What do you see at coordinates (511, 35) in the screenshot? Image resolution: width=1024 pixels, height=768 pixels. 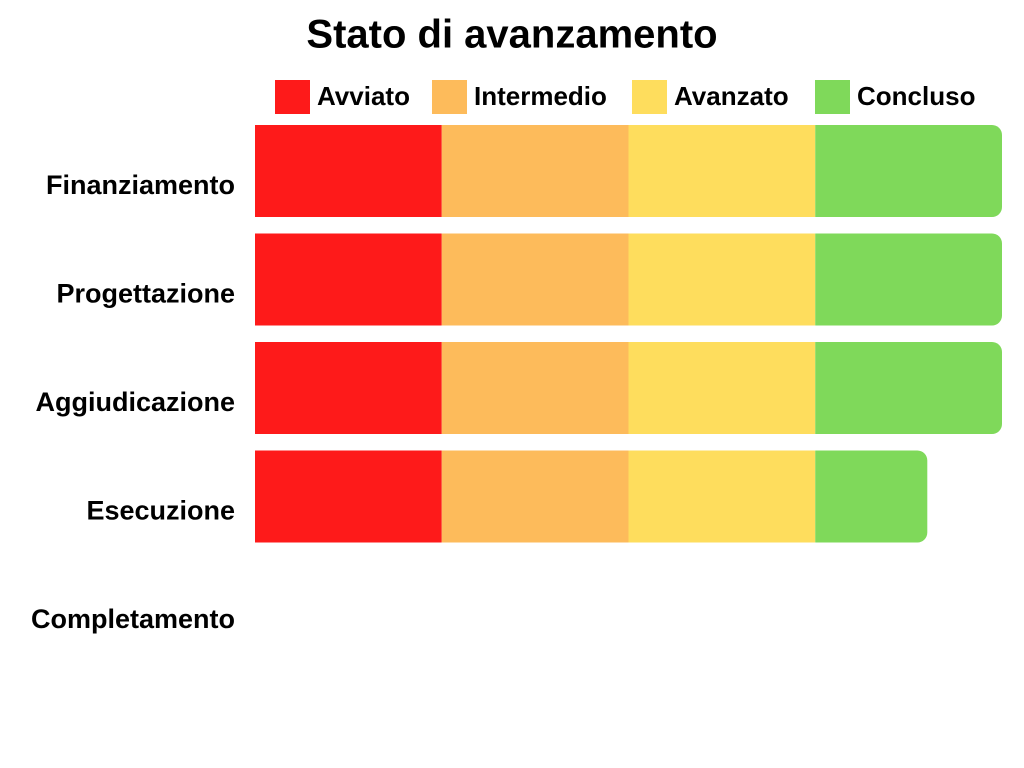 I see `chart-title: Stato di avanzamento` at bounding box center [511, 35].